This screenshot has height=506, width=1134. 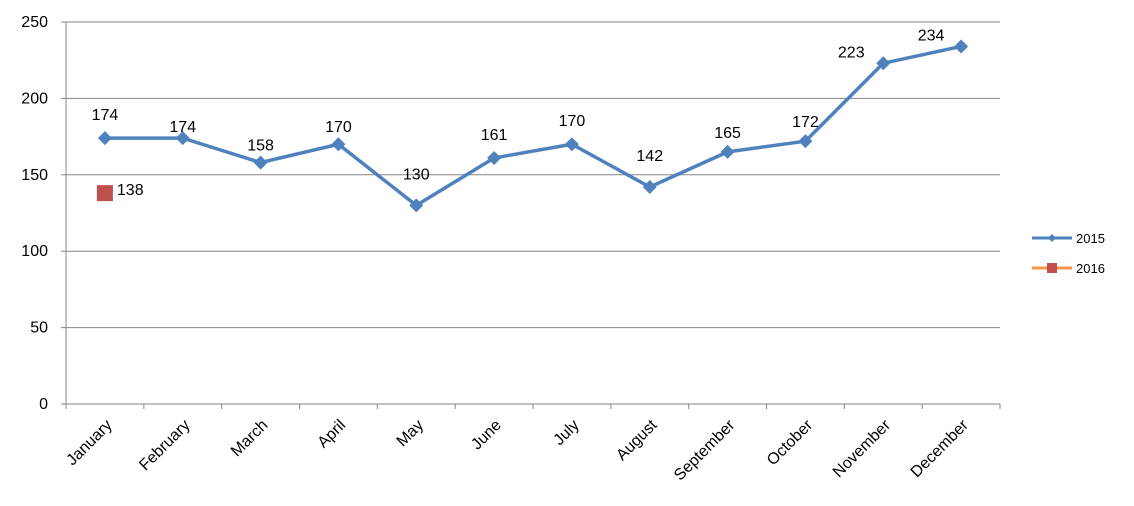 What do you see at coordinates (332, 434) in the screenshot?
I see `x-tick-label: April` at bounding box center [332, 434].